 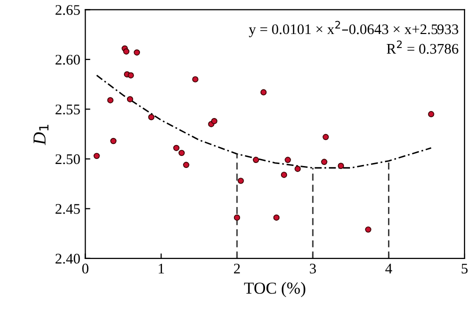 I want to click on x-axis-title: TOC (%), so click(x=275, y=290).